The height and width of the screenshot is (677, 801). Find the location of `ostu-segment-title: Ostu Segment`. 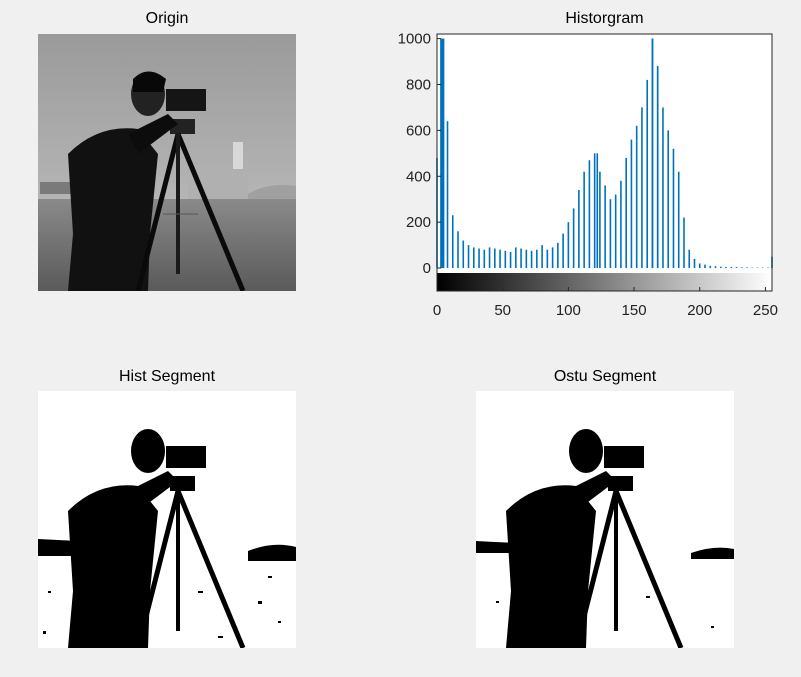

ostu-segment-title: Ostu Segment is located at coordinates (605, 376).